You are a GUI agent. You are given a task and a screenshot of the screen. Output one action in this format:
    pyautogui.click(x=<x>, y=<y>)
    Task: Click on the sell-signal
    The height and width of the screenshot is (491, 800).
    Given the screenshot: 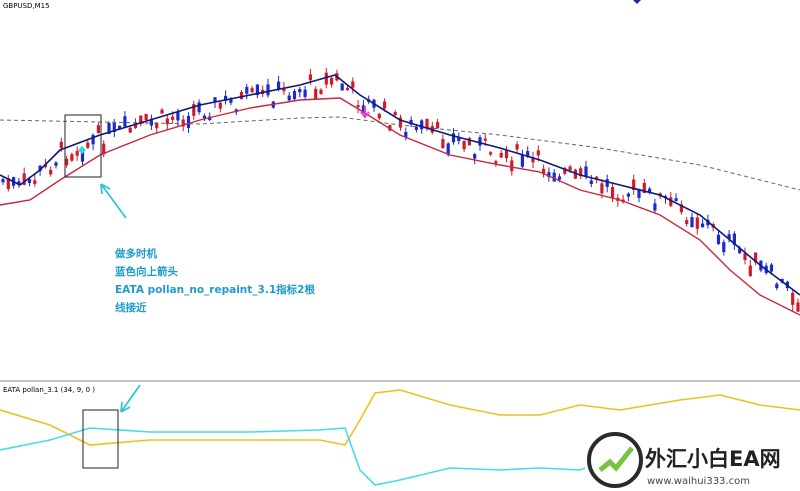 What is the action you would take?
    pyautogui.click(x=365, y=112)
    